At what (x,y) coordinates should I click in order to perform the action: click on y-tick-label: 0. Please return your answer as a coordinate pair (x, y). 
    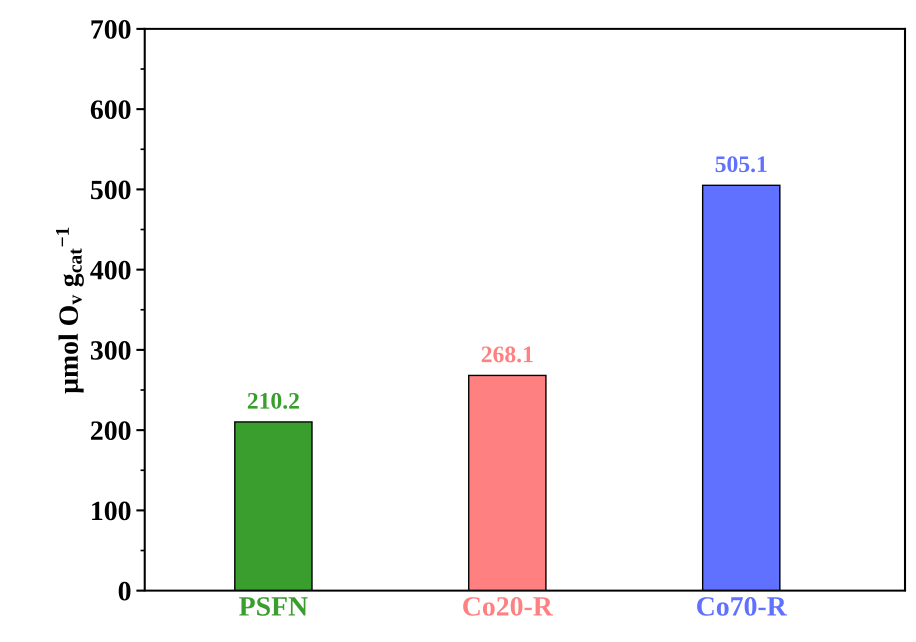
    Looking at the image, I should click on (124, 591).